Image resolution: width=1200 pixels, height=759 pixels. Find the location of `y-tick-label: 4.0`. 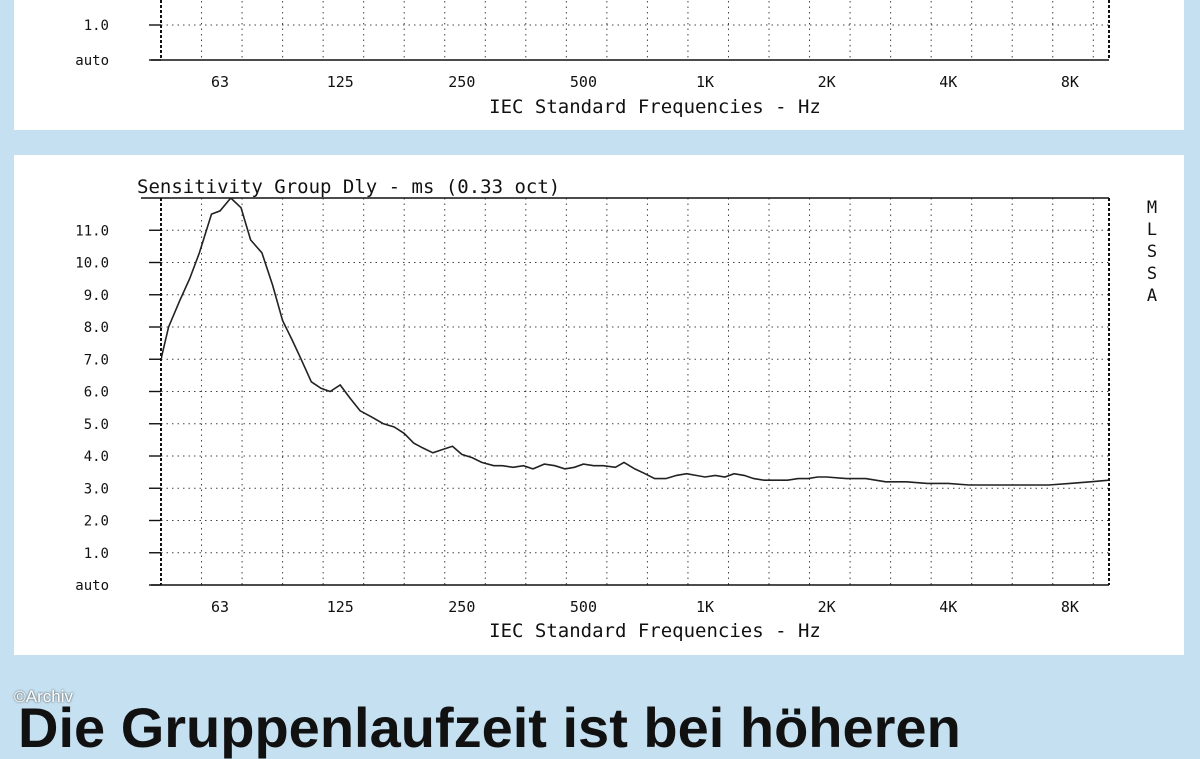

y-tick-label: 4.0 is located at coordinates (96, 457).